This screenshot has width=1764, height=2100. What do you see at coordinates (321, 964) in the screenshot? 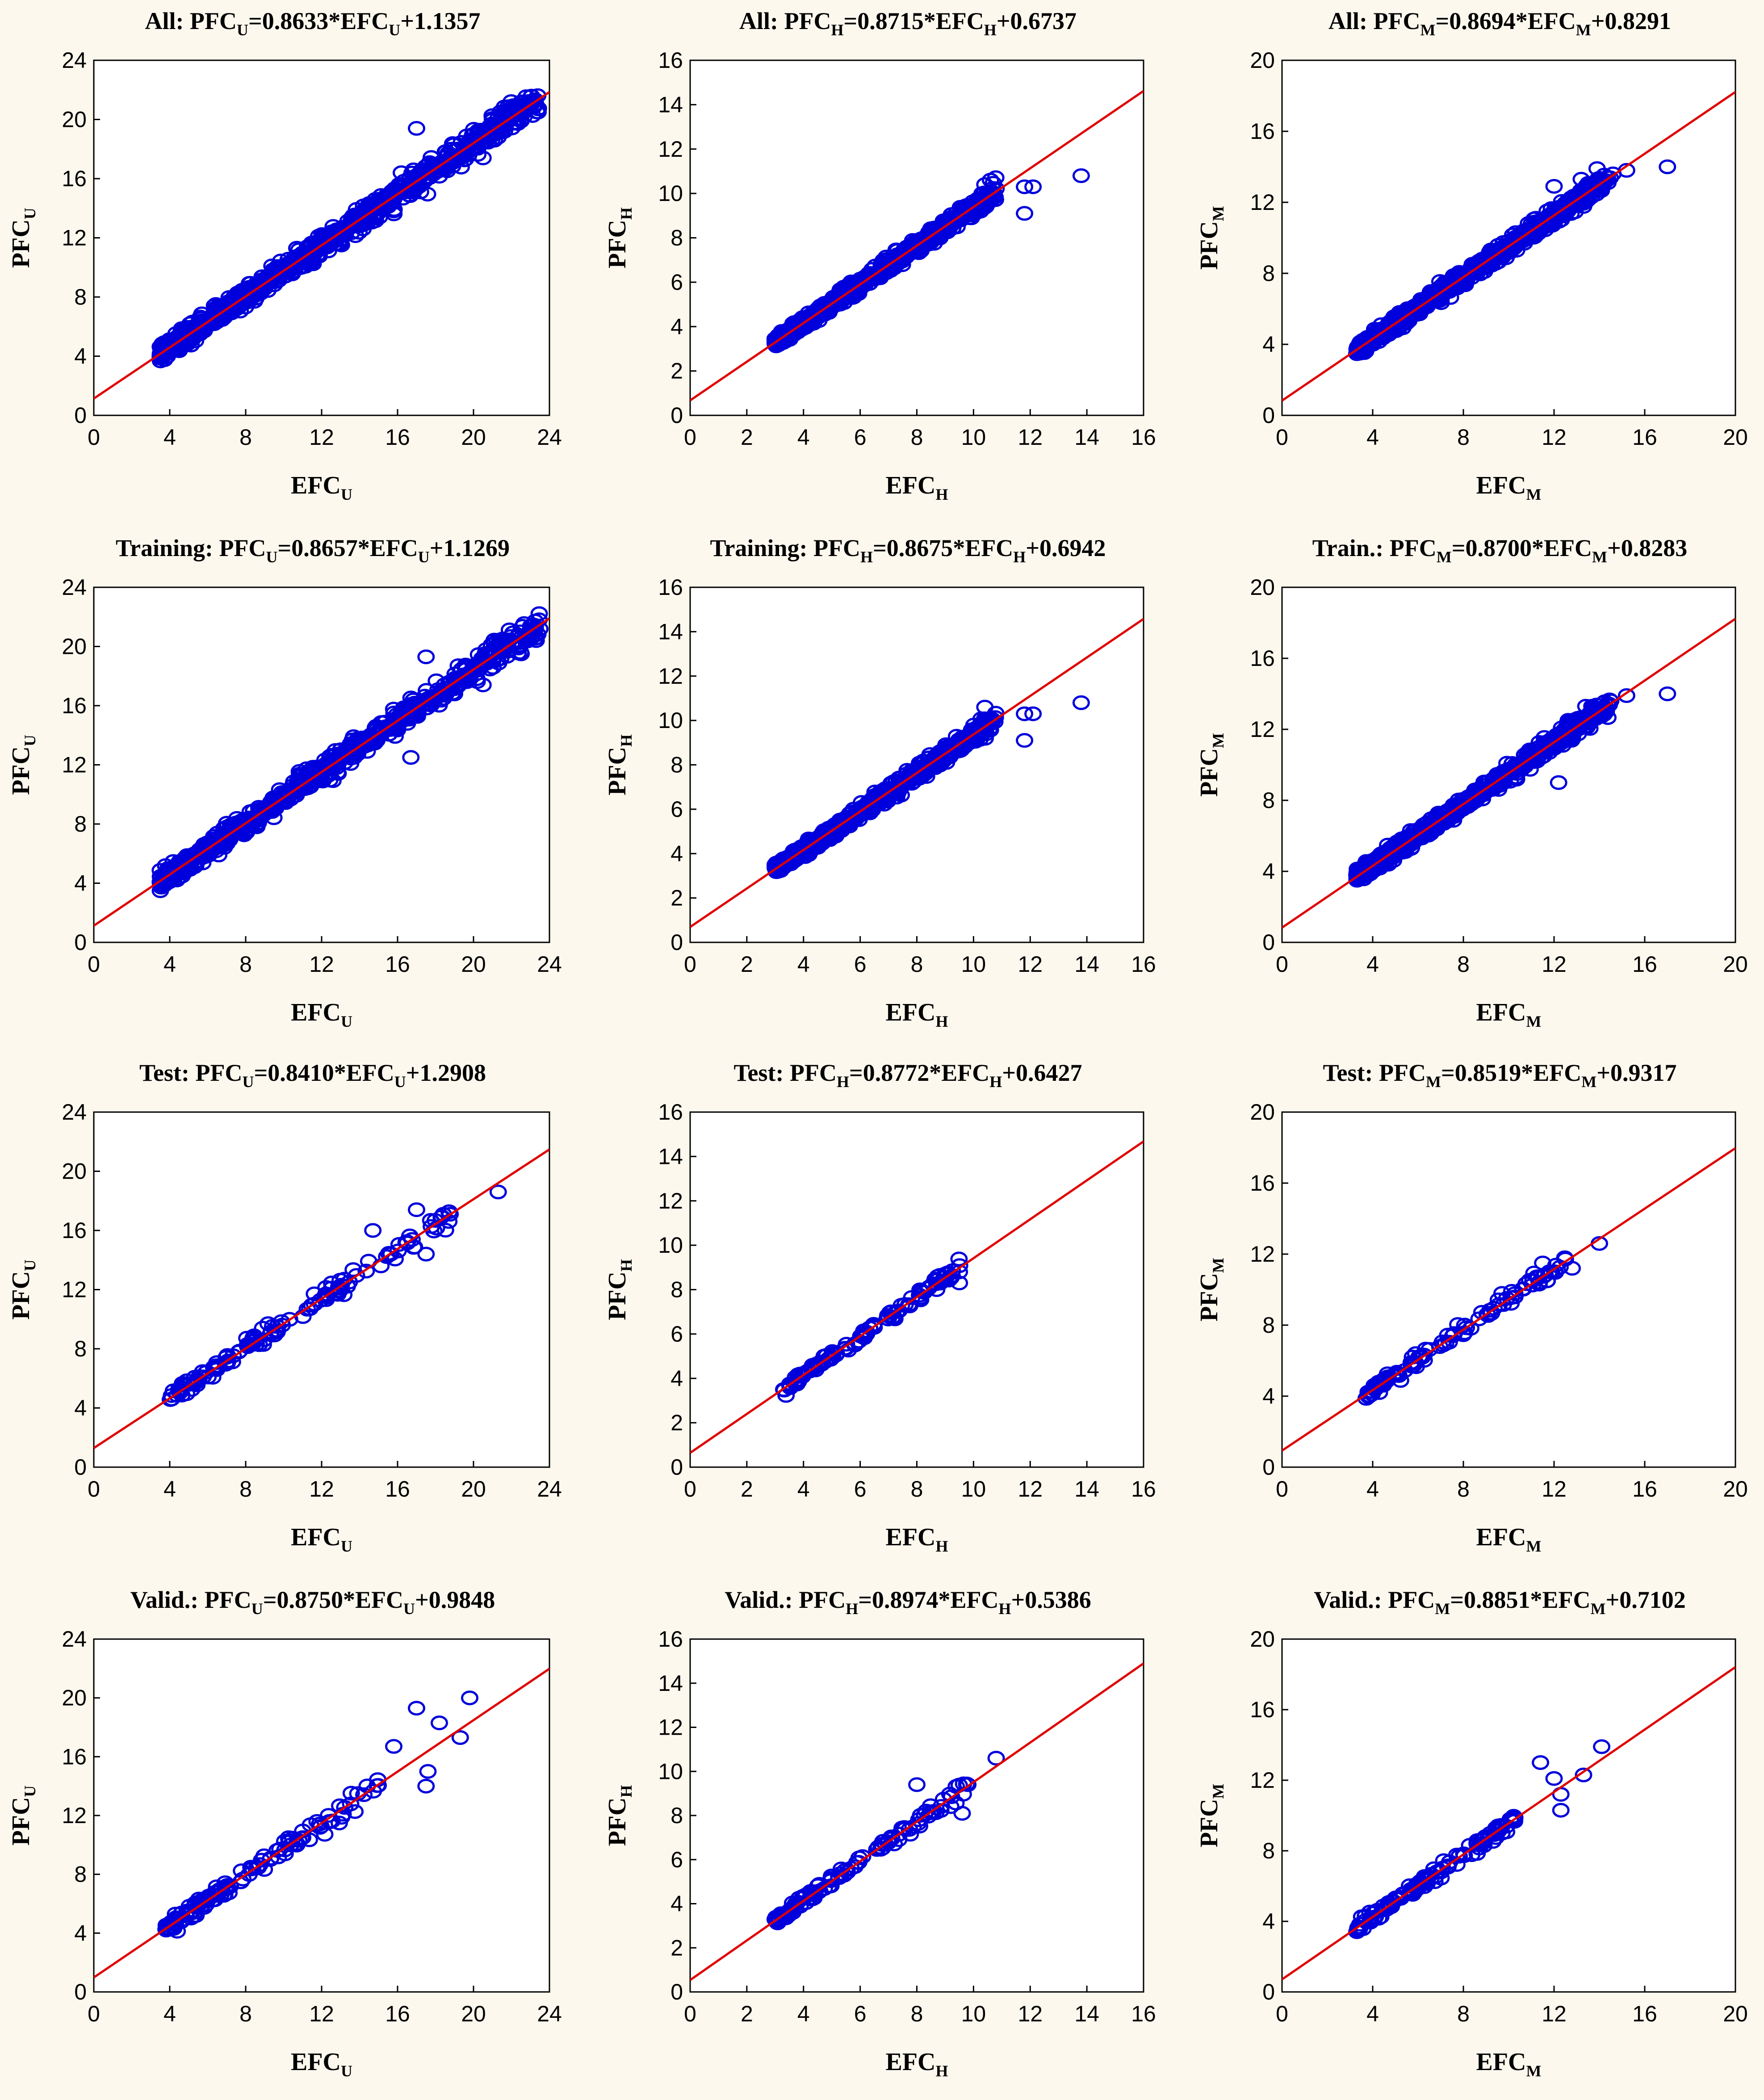
I see `x-tick-label: 12` at bounding box center [321, 964].